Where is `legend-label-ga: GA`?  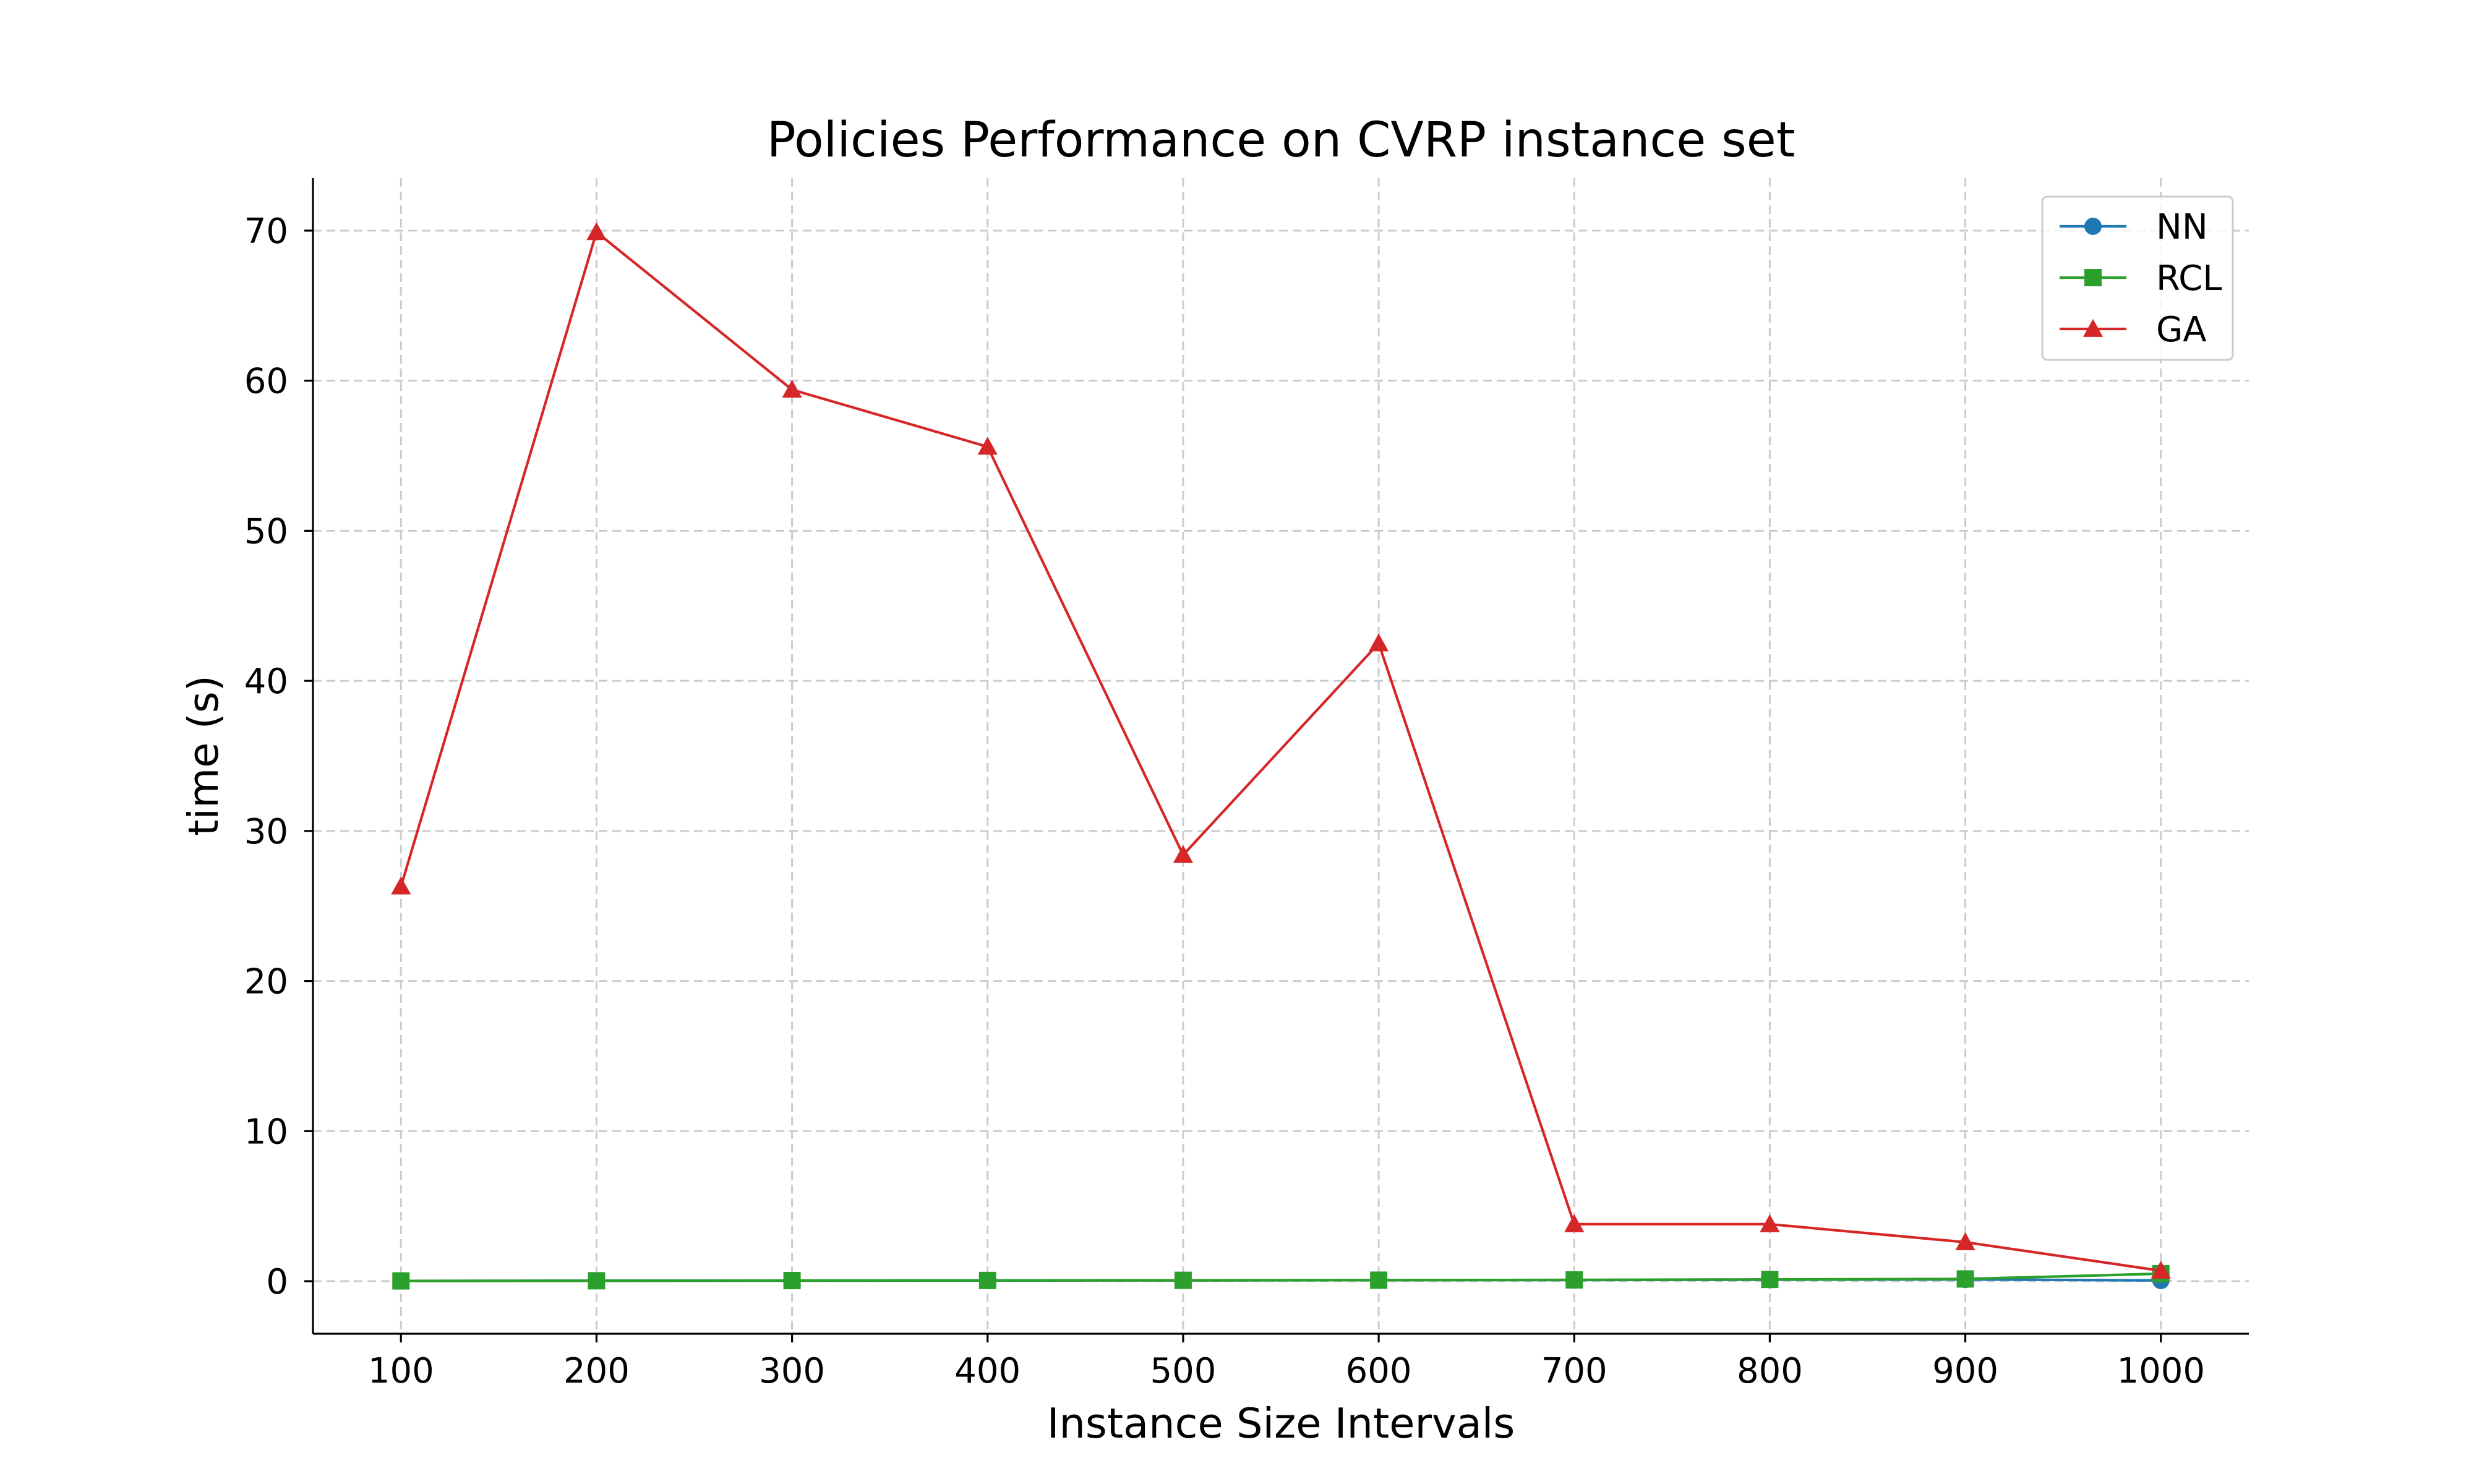 legend-label-ga: GA is located at coordinates (2181, 330).